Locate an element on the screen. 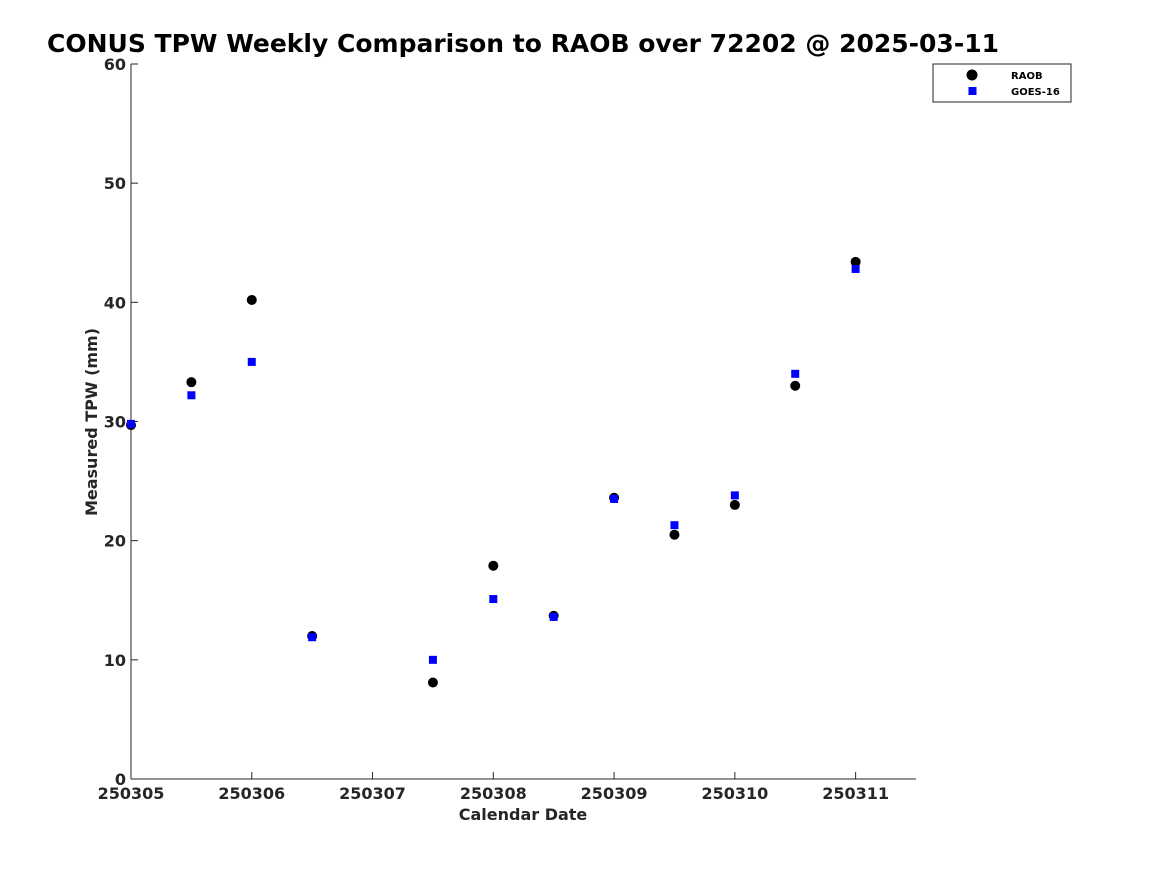 The width and height of the screenshot is (1167, 875). legend: RAOB GOES-16 is located at coordinates (1002, 83).